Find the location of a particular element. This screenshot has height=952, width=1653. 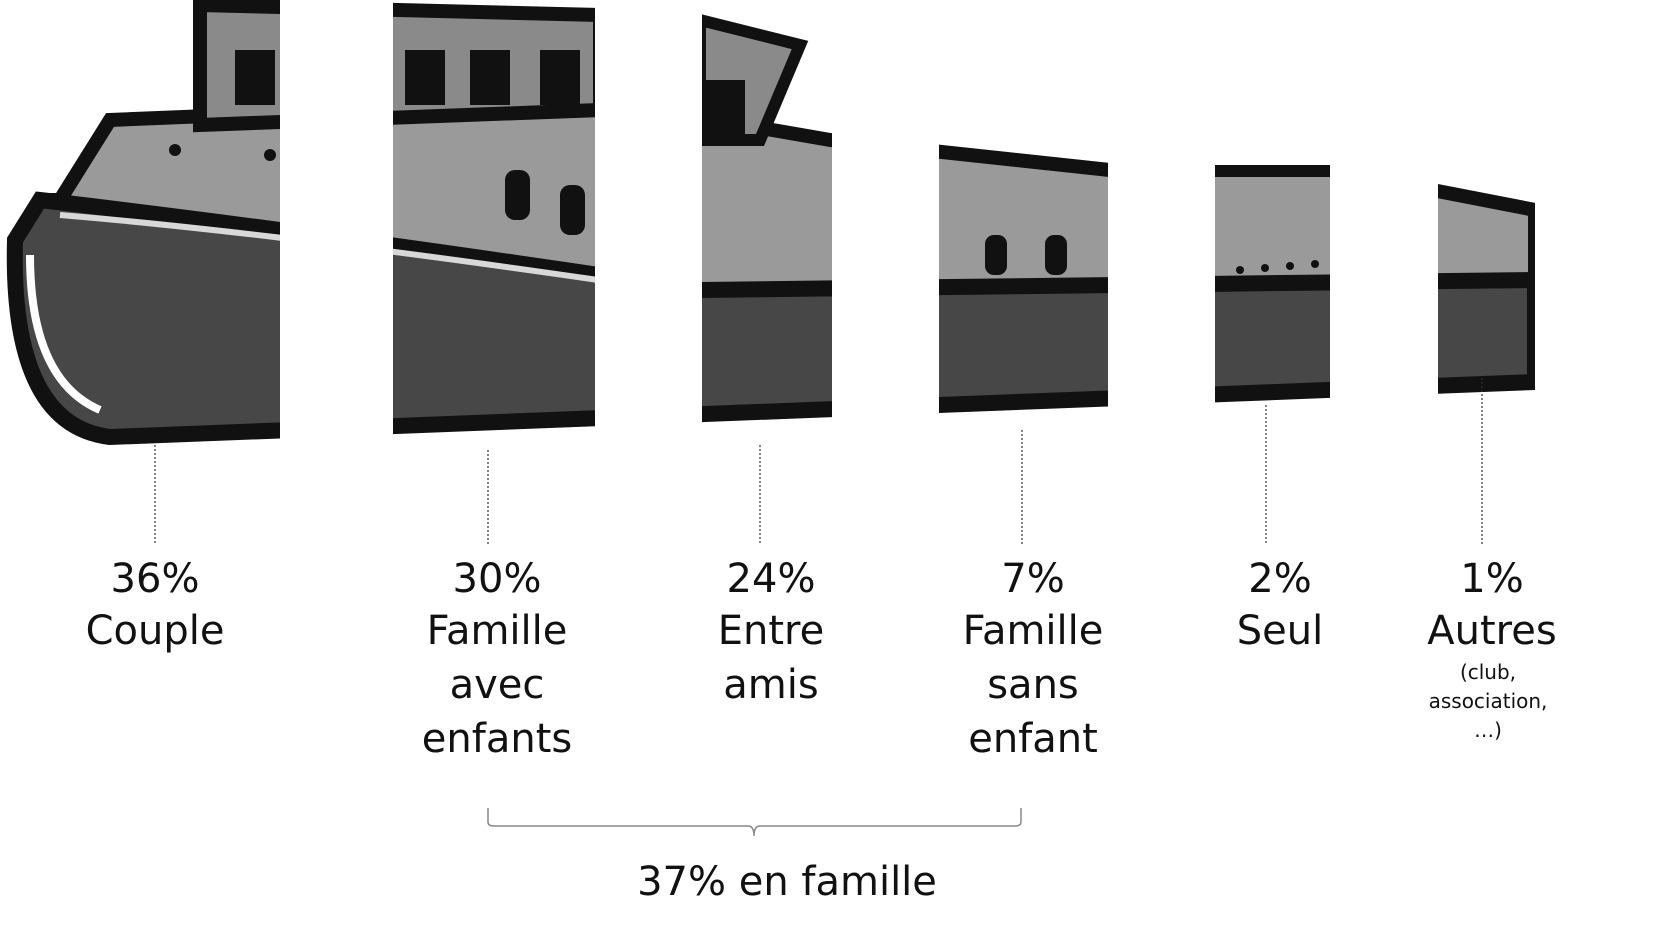

category-note: (club, association, …) is located at coordinates (1488, 701).